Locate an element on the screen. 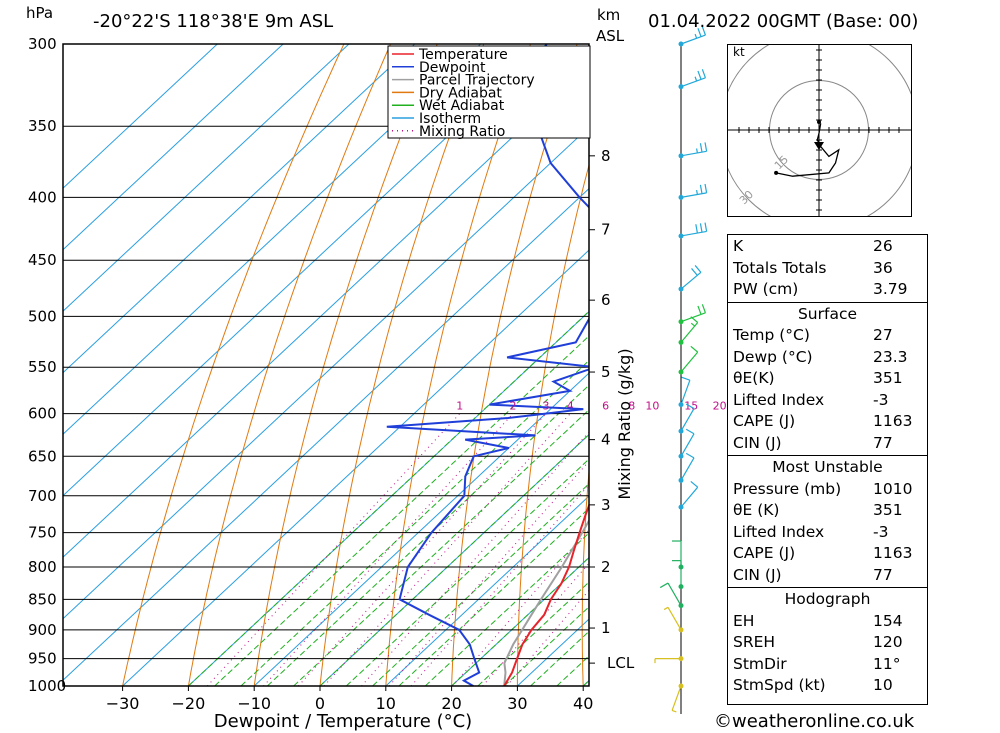 This screenshot has width=1000, height=733. index-row: CAPE (J) 1163 is located at coordinates (827, 421).